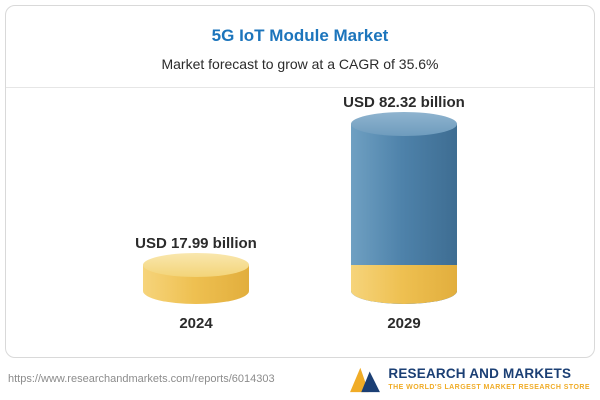 Image resolution: width=600 pixels, height=400 pixels. What do you see at coordinates (480, 374) in the screenshot?
I see `brand-name: RESEARCH AND MARKETS` at bounding box center [480, 374].